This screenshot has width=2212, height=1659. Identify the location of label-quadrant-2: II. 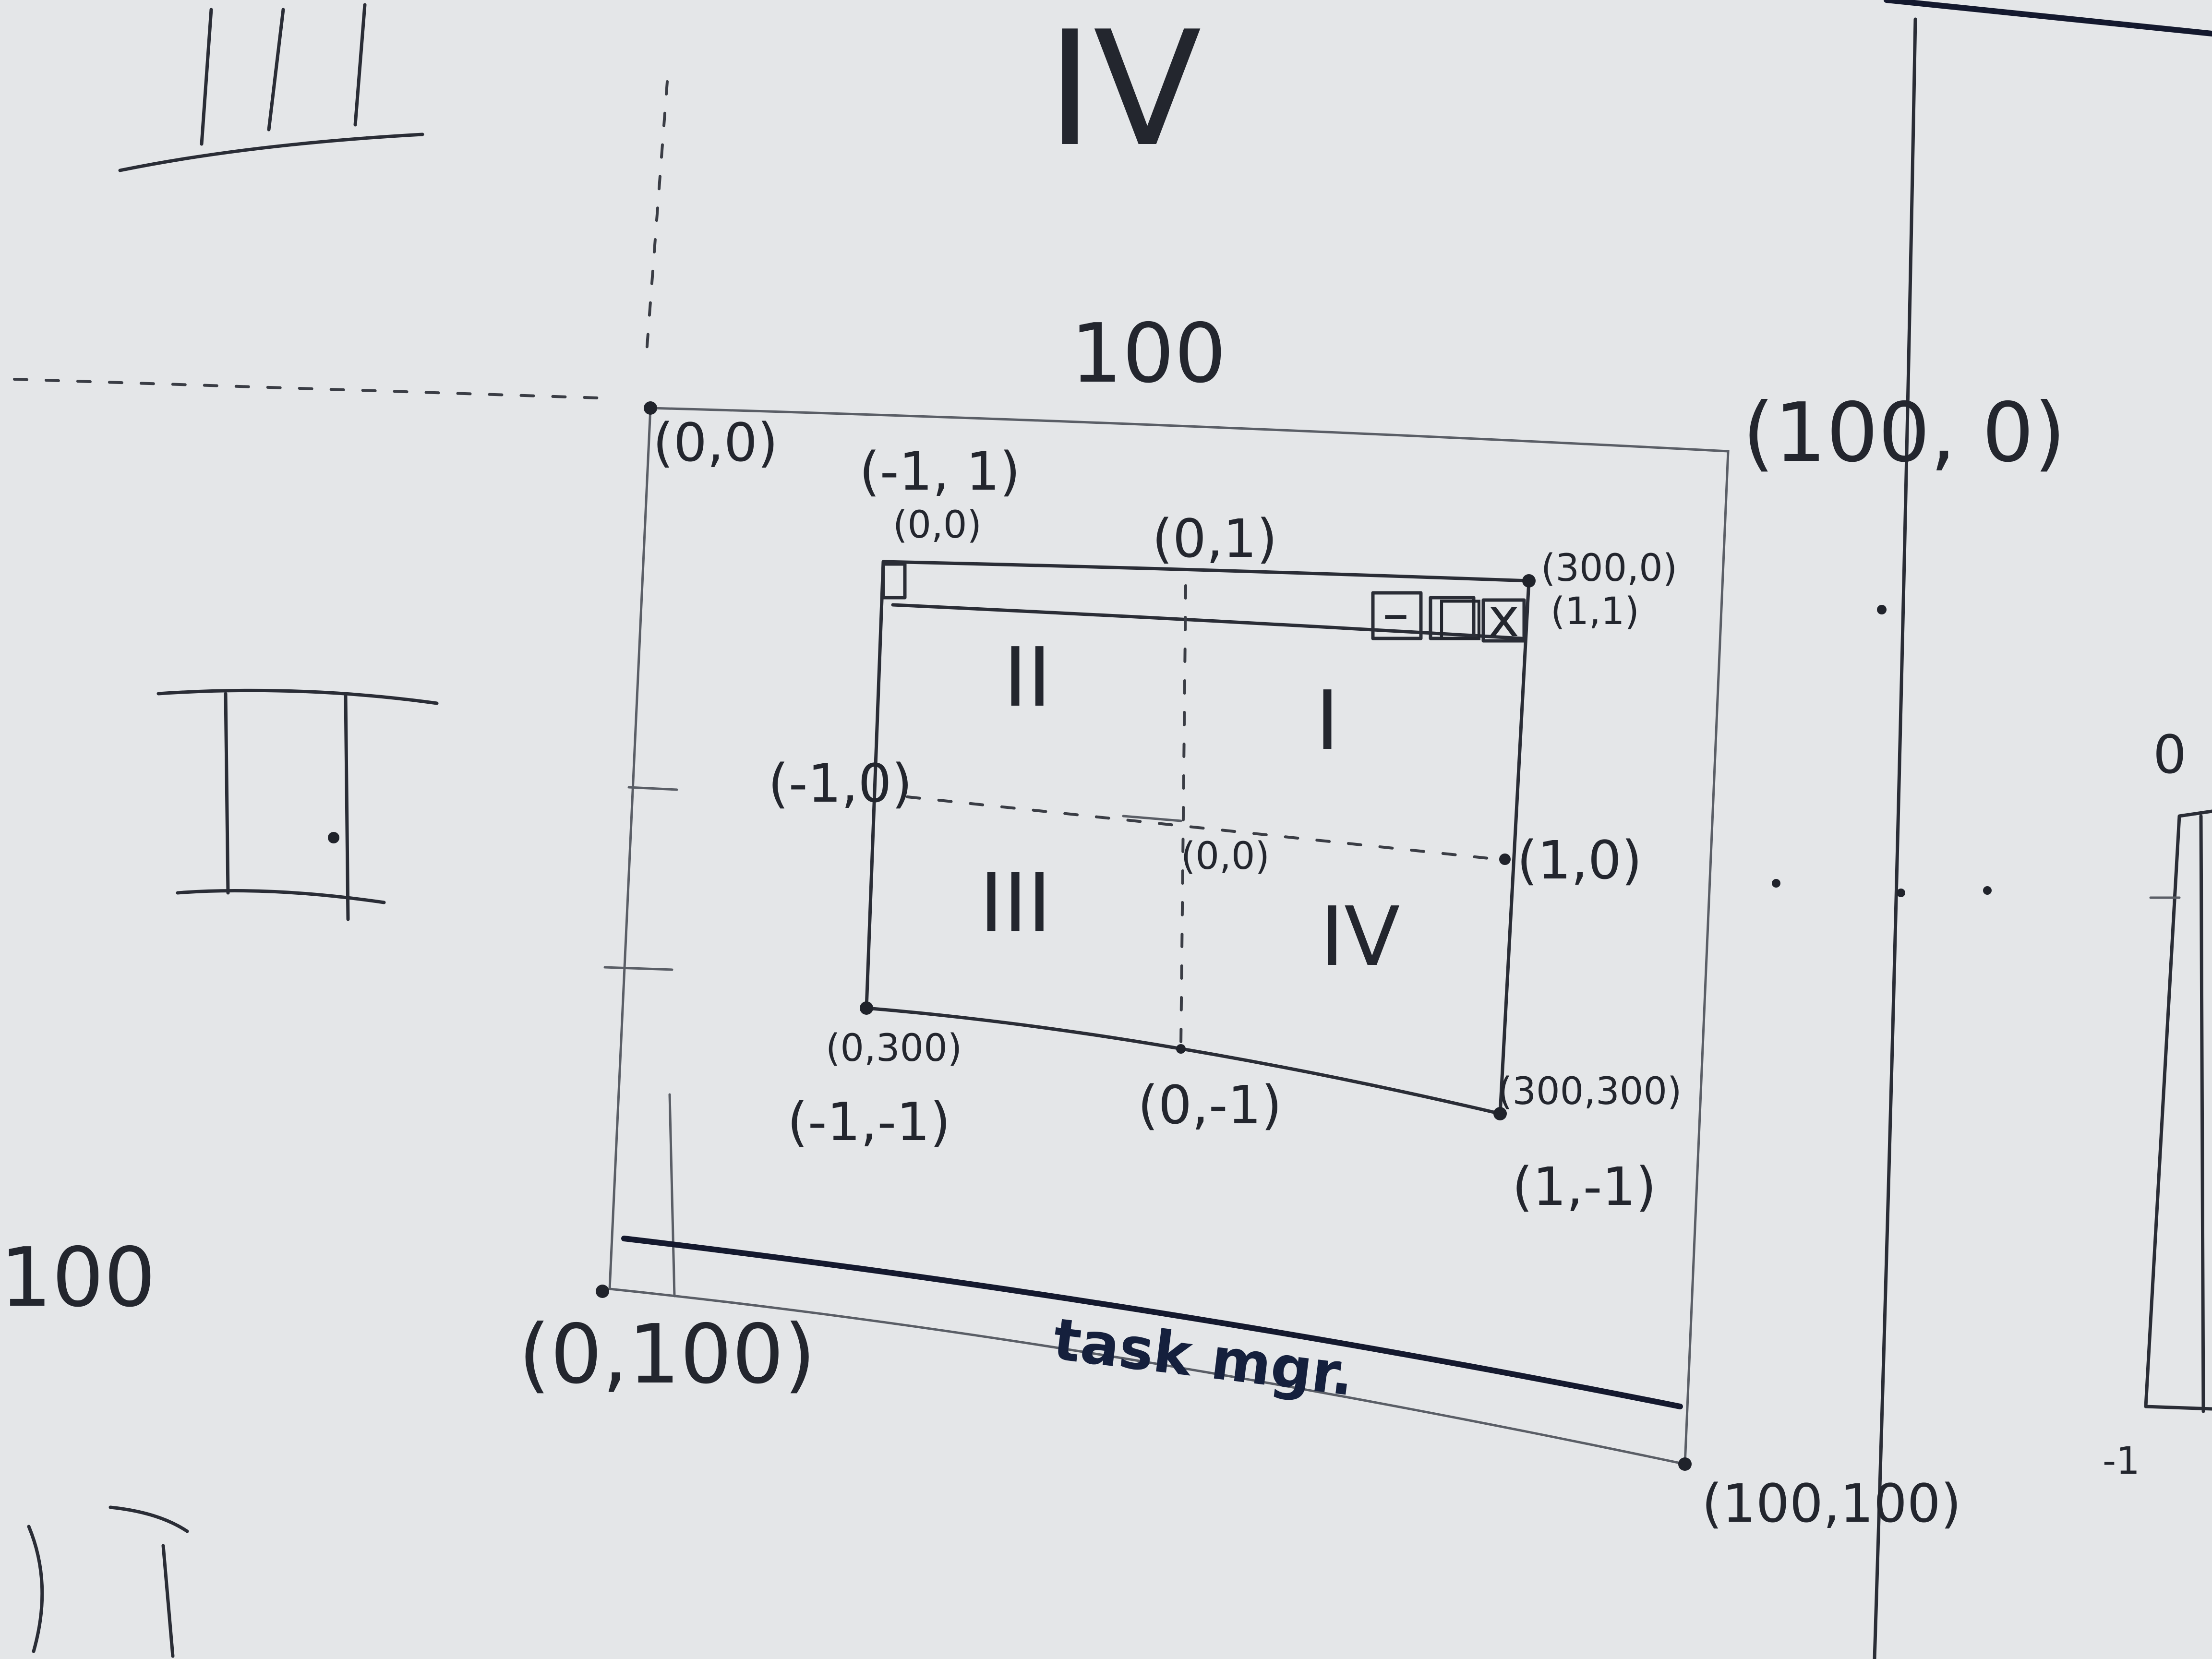
(1027, 677).